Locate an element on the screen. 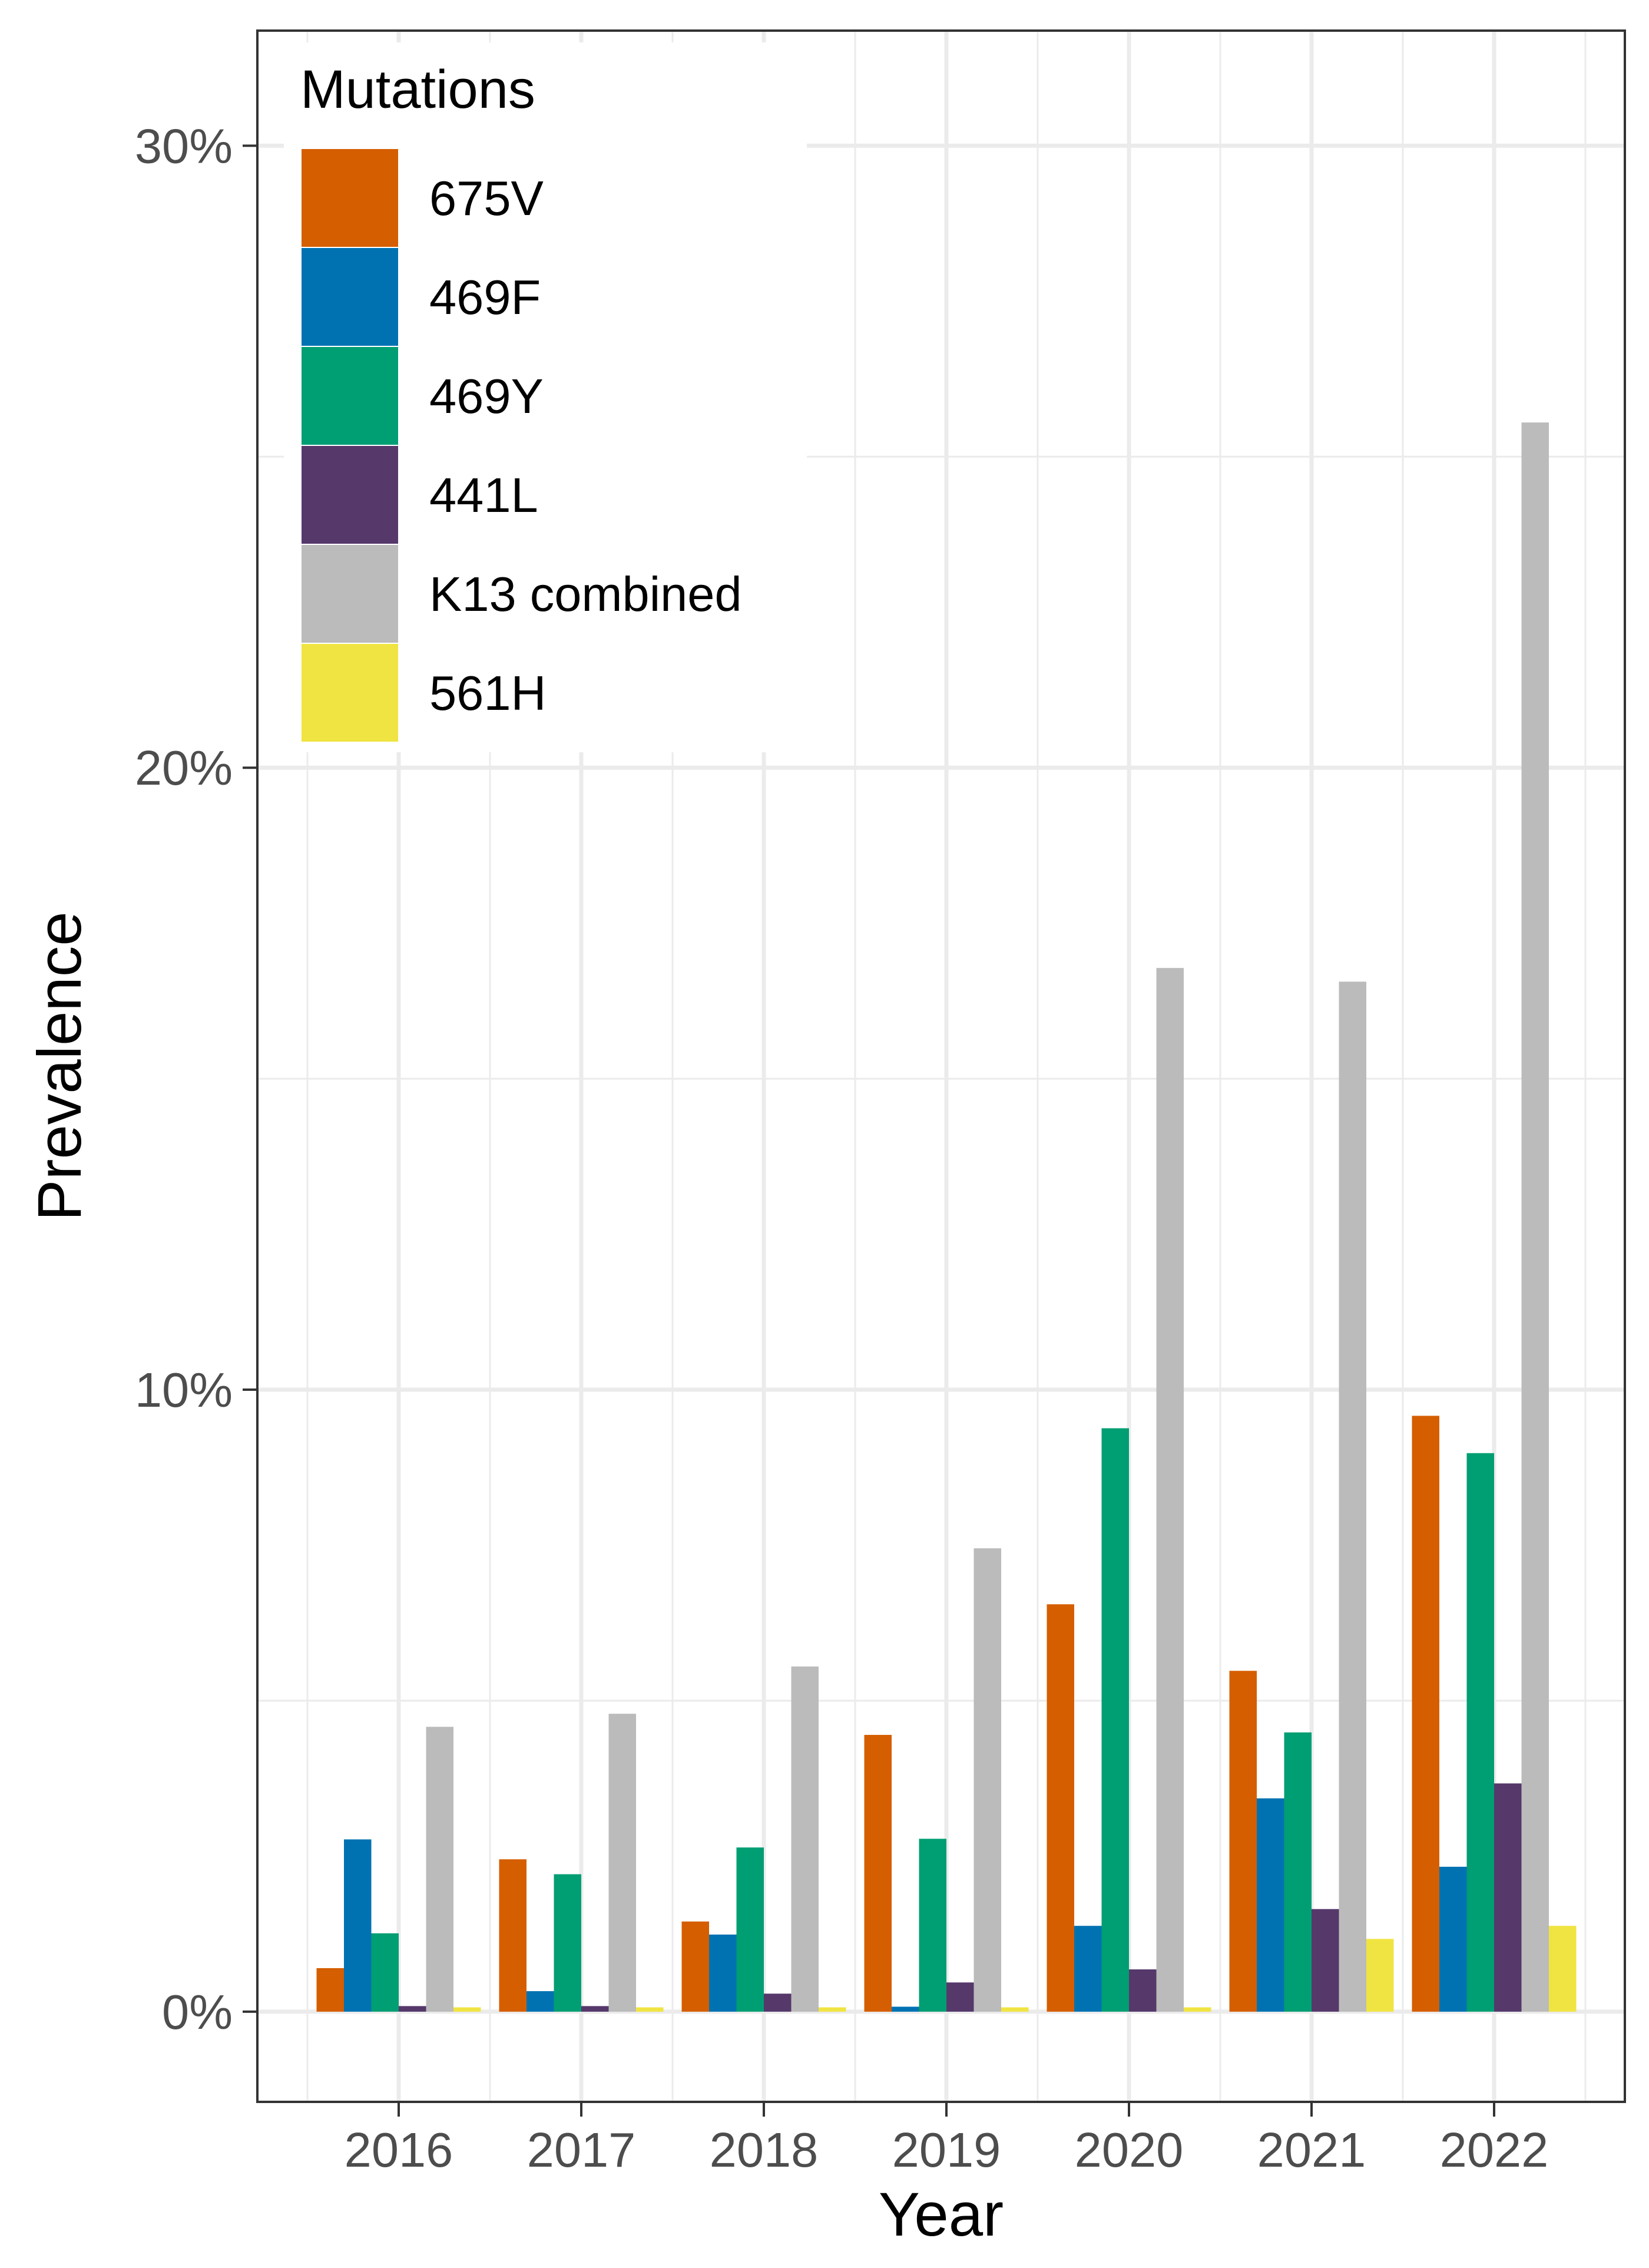 The image size is (1649, 2268). legend-label: 469Y is located at coordinates (486, 397).